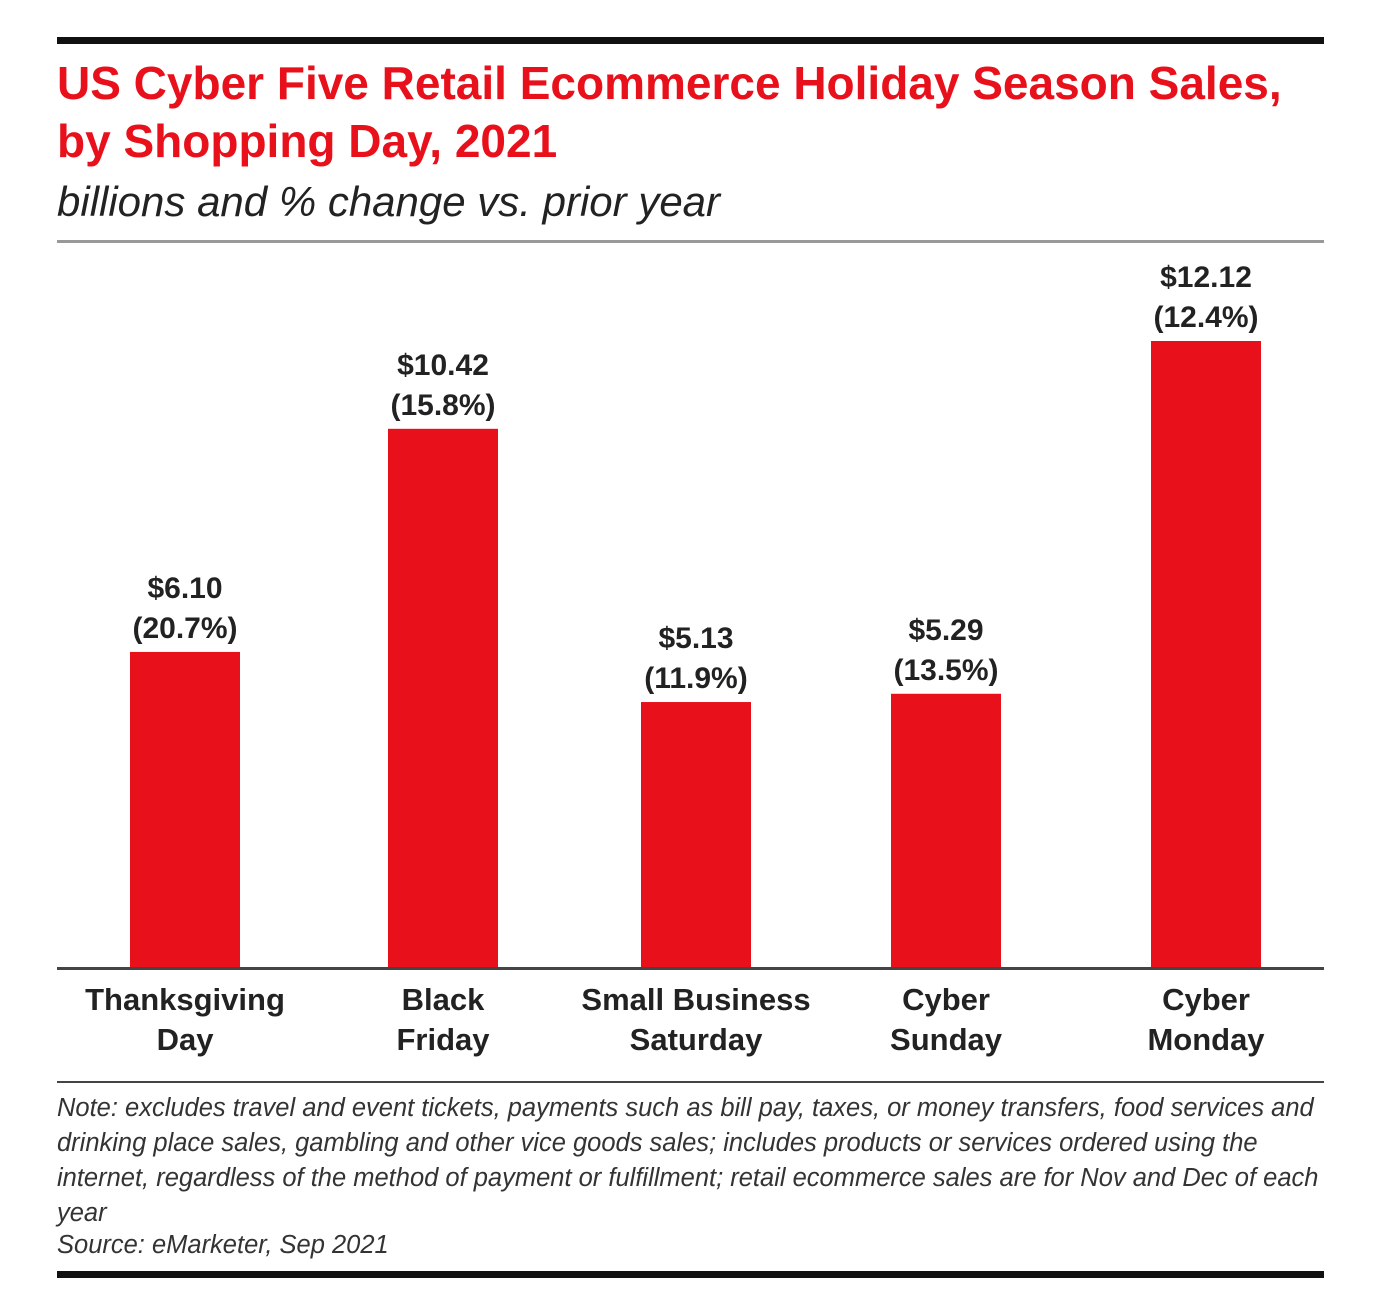 The image size is (1394, 1290). Describe the element at coordinates (690, 968) in the screenshot. I see `baseline` at that location.